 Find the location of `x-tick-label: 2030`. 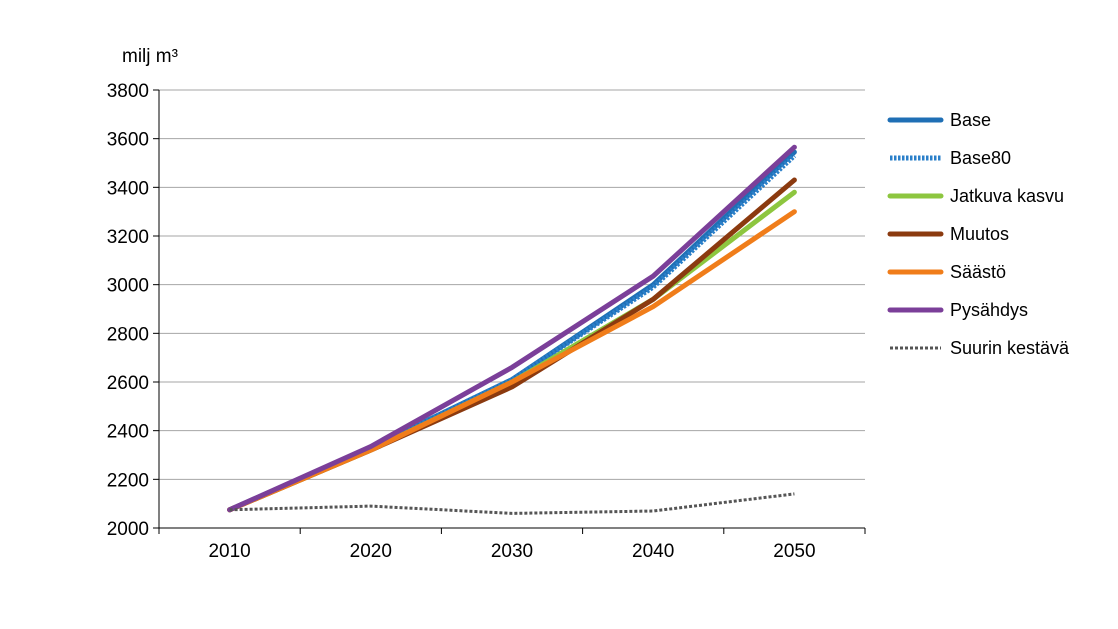

x-tick-label: 2030 is located at coordinates (512, 551).